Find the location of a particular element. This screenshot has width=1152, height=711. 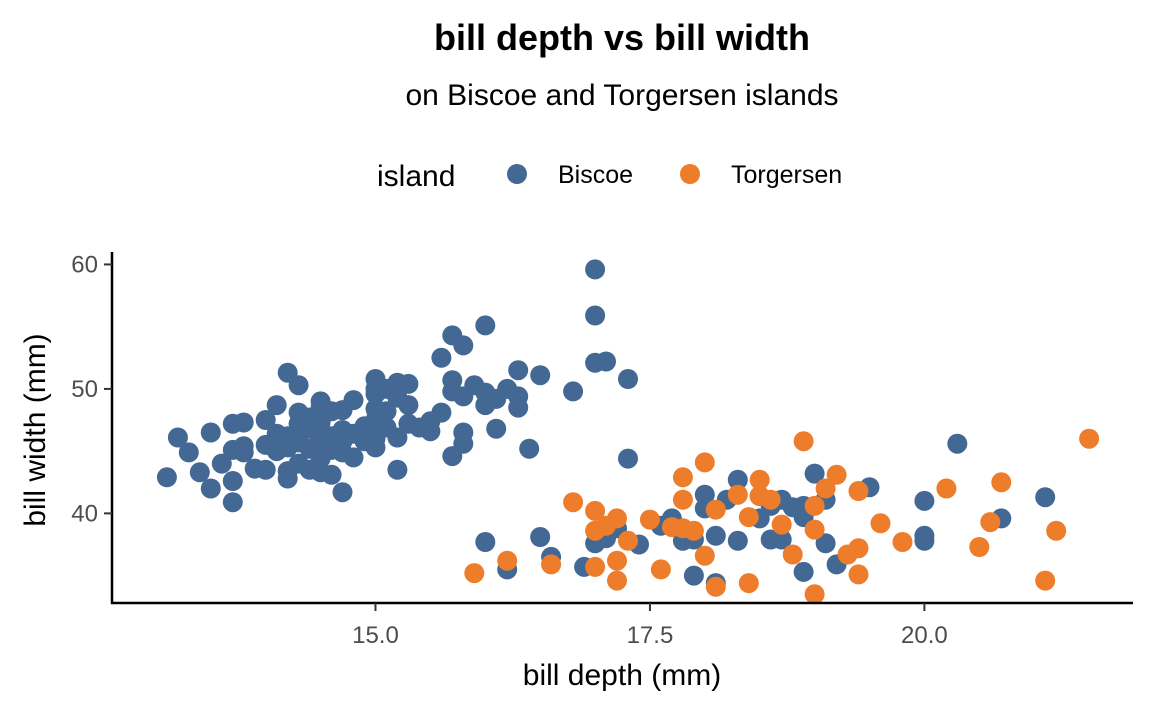

legend: island Biscoe Torgersen is located at coordinates (609, 176).